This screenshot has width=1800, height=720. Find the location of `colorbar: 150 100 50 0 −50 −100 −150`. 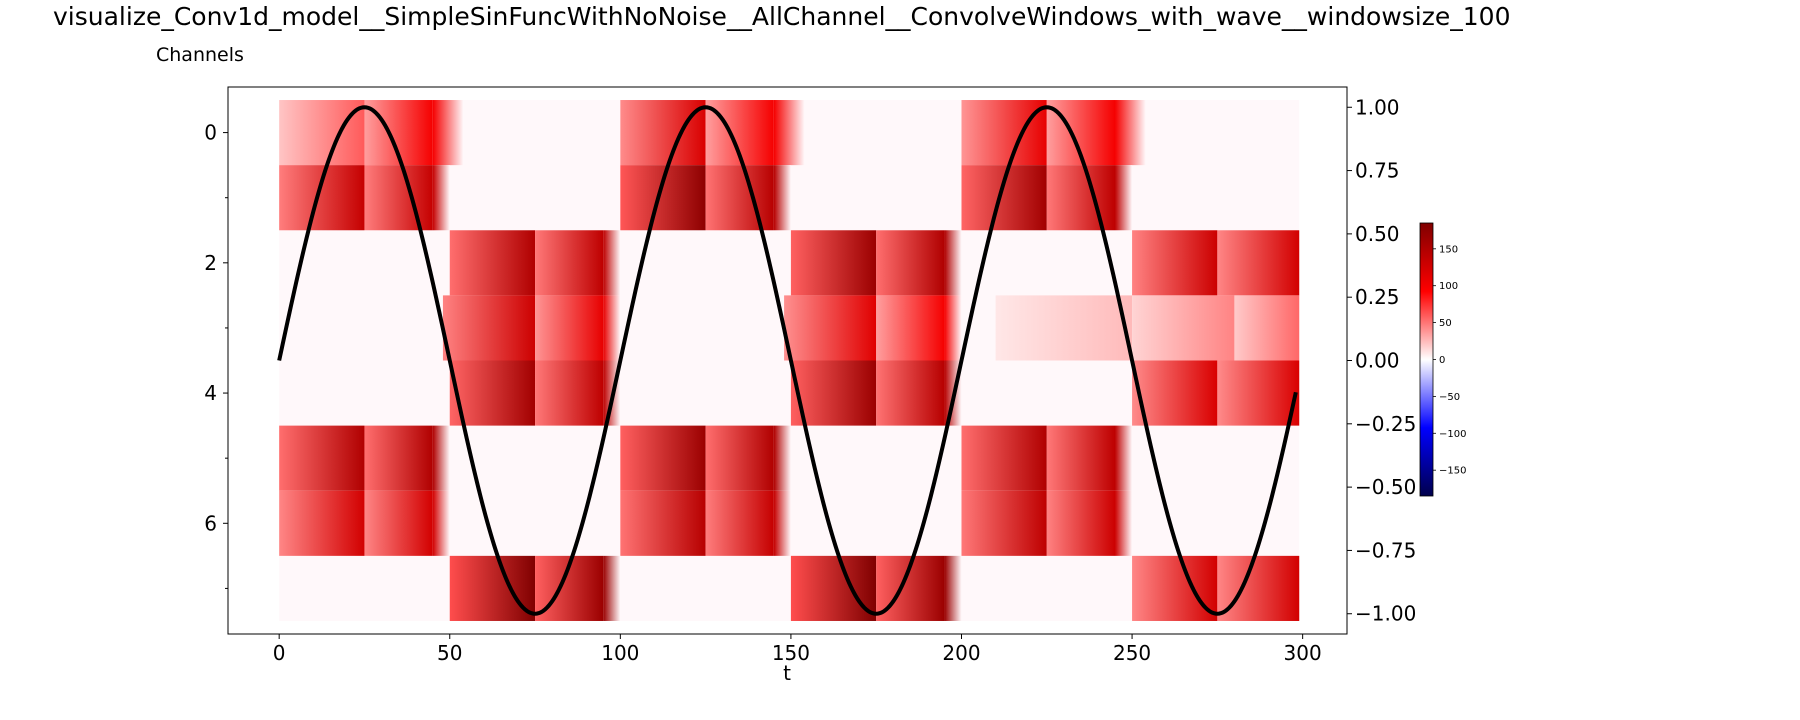

colorbar: 150 100 50 0 −50 −100 −150 is located at coordinates (1442, 359).